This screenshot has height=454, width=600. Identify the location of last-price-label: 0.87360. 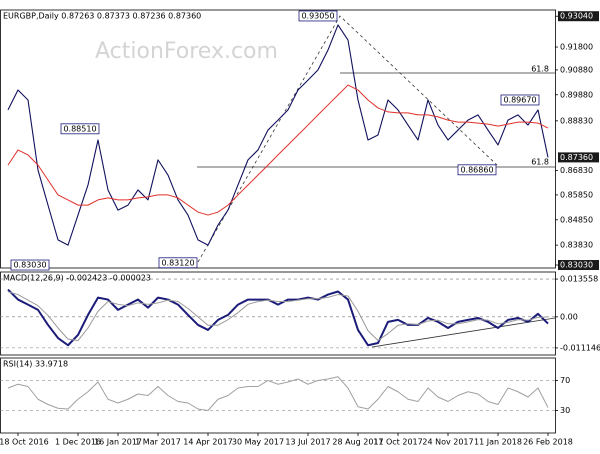
(576, 157).